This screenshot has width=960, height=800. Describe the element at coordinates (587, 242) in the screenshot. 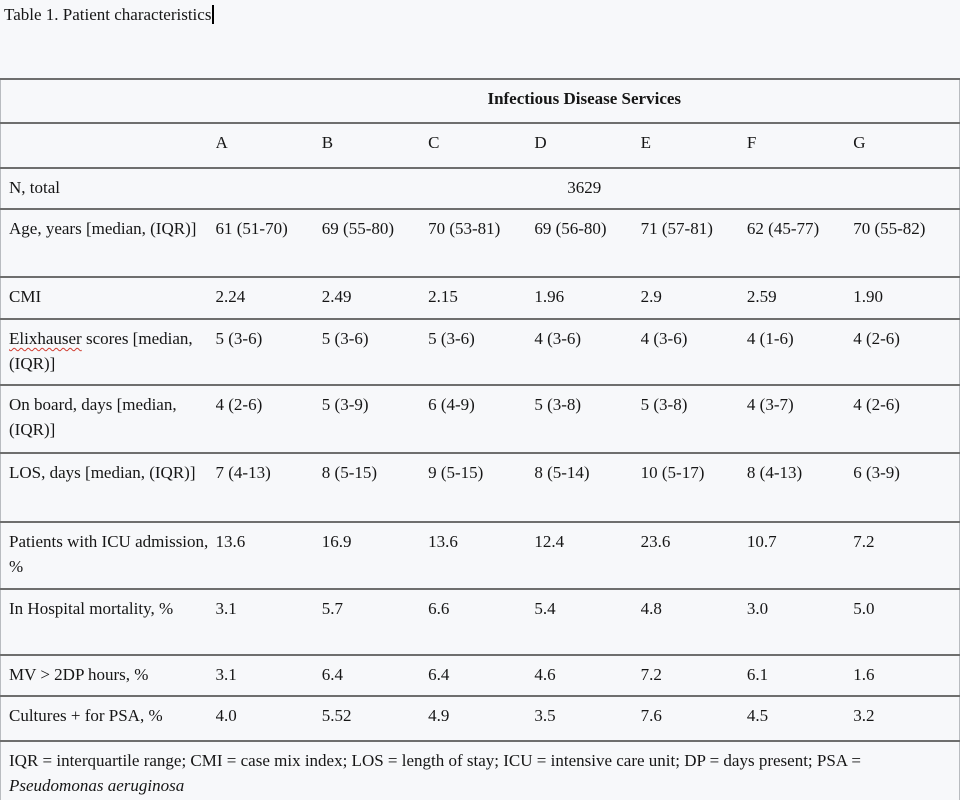

I see `data-cell: 69 (56-80)` at that location.